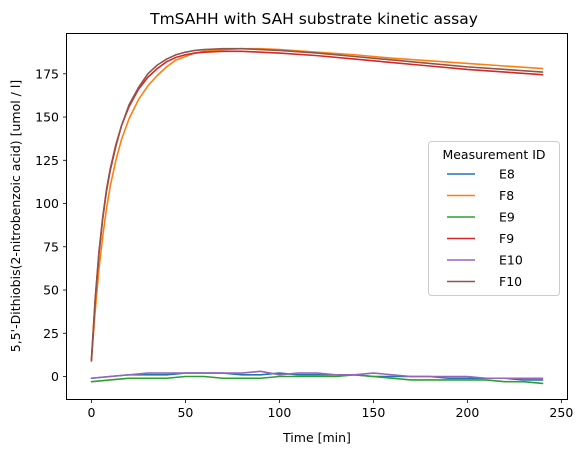 This screenshot has width=581, height=459. I want to click on x-tick-label: 50, so click(185, 412).